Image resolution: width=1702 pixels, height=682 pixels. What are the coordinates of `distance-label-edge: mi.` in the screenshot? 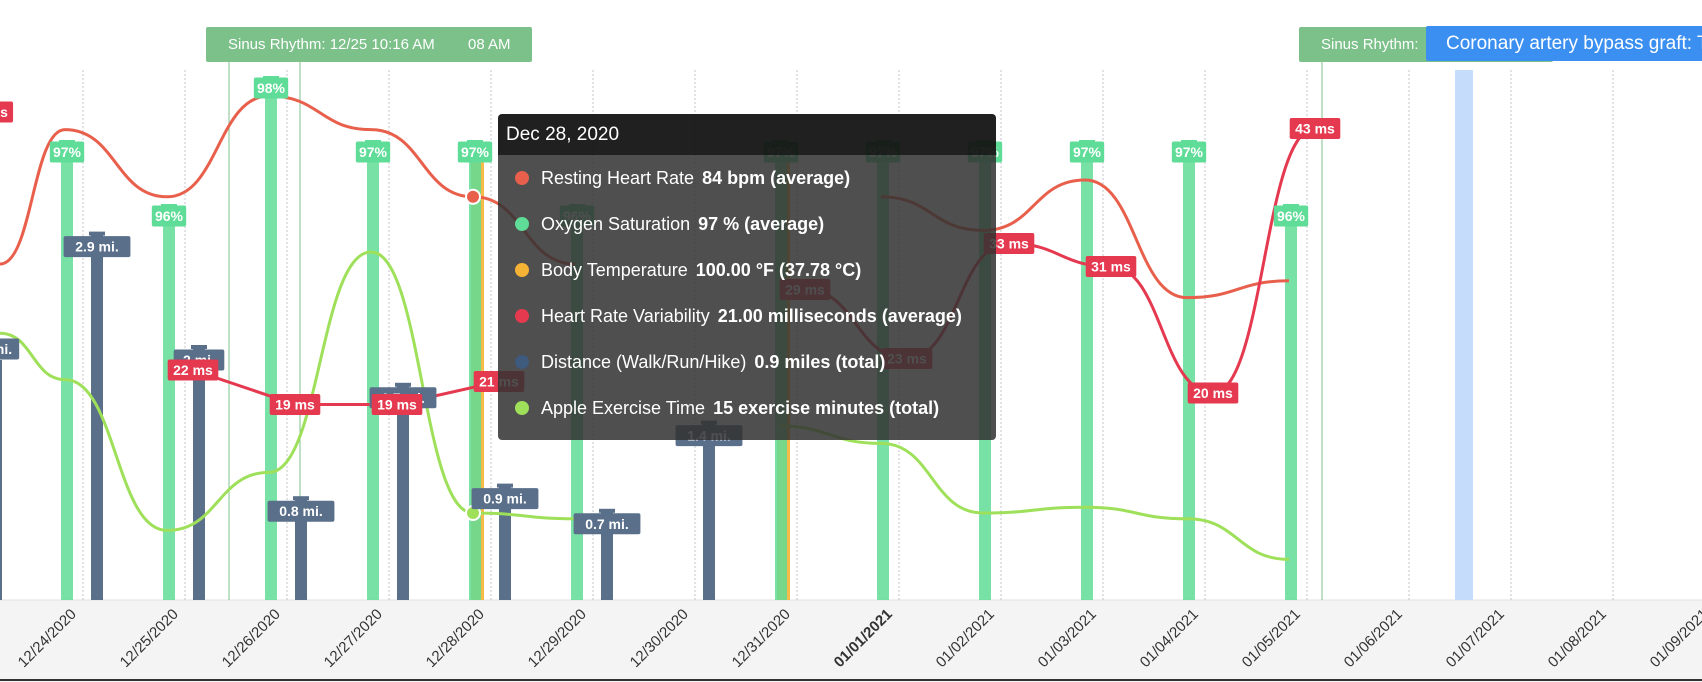 It's located at (10, 349).